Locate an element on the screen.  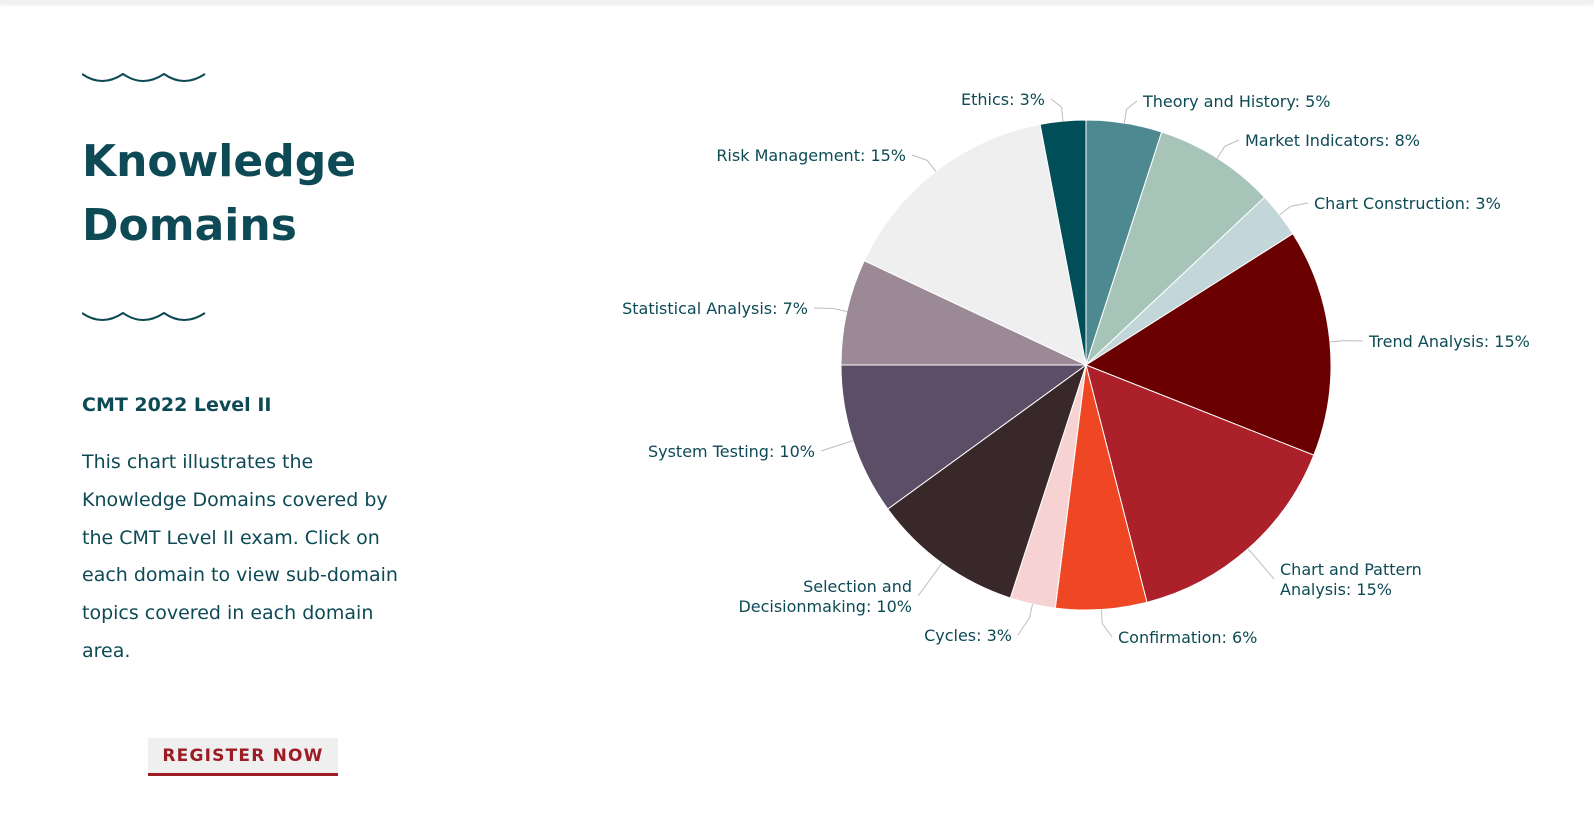
pie-slice-ethics is located at coordinates (1063, 242).